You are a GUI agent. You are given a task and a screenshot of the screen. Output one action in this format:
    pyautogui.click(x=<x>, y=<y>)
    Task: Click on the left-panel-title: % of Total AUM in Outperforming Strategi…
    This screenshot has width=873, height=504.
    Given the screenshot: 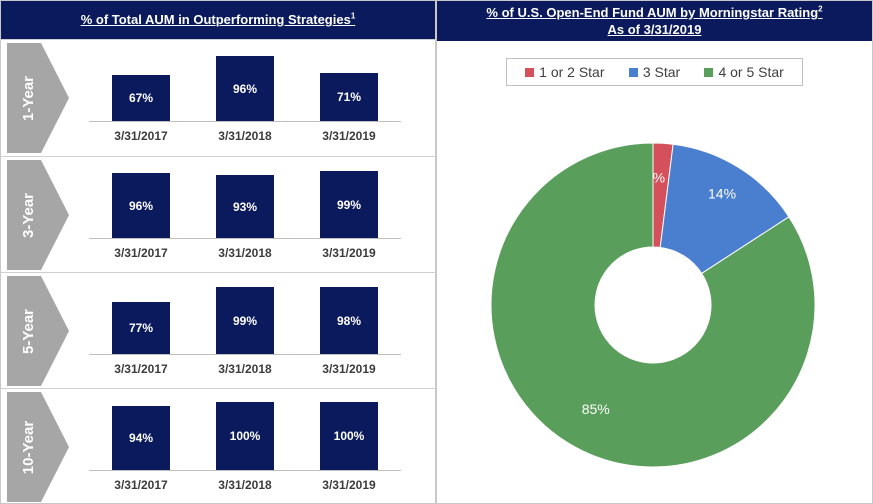 What is the action you would take?
    pyautogui.click(x=218, y=20)
    